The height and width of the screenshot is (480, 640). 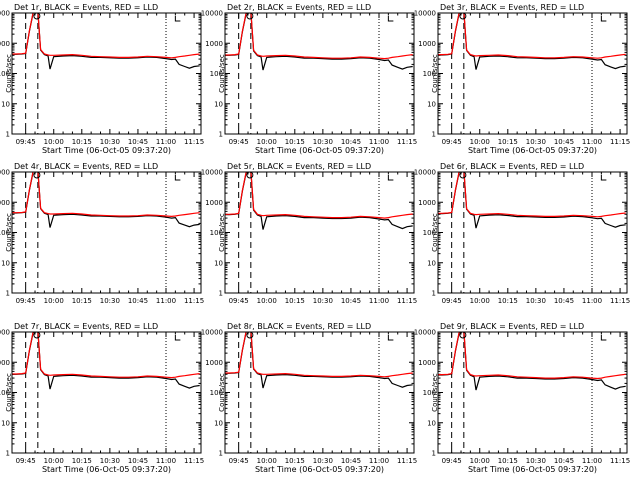 What do you see at coordinates (299, 7) in the screenshot?
I see `panel-title: Det 2r, BLACK = Events, RED = LLD` at bounding box center [299, 7].